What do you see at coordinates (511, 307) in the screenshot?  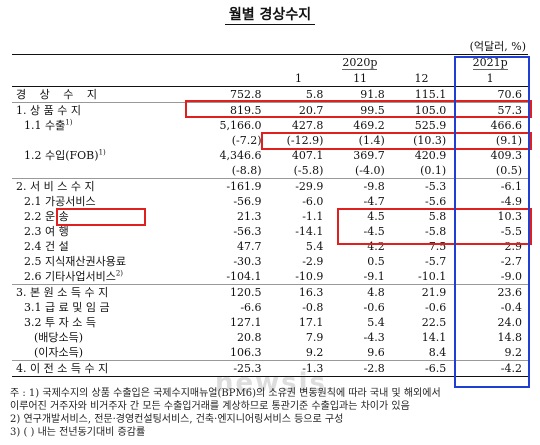 I see `value-cell: -0.4` at bounding box center [511, 307].